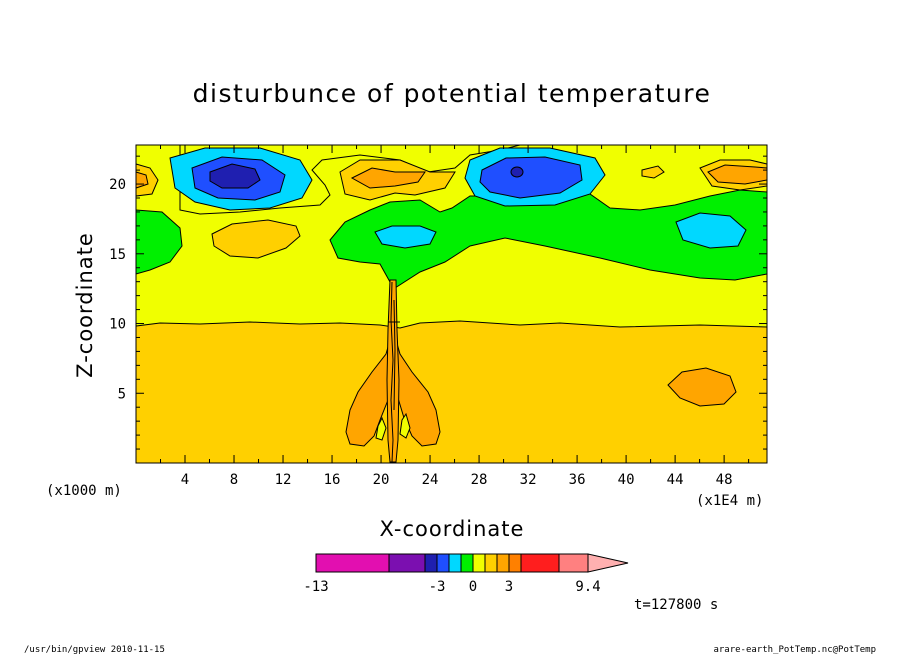 The image size is (904, 654). Describe the element at coordinates (711, 230) in the screenshot. I see `field-cyan-right` at that location.